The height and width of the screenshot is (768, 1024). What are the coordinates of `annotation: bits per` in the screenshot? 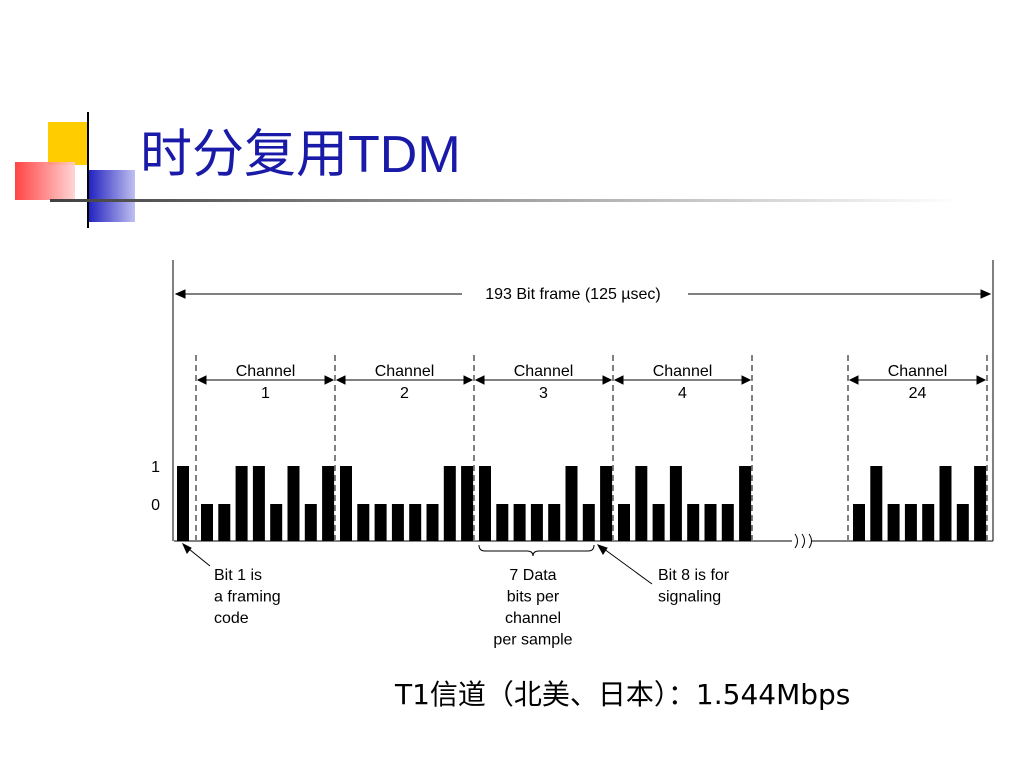 It's located at (533, 597).